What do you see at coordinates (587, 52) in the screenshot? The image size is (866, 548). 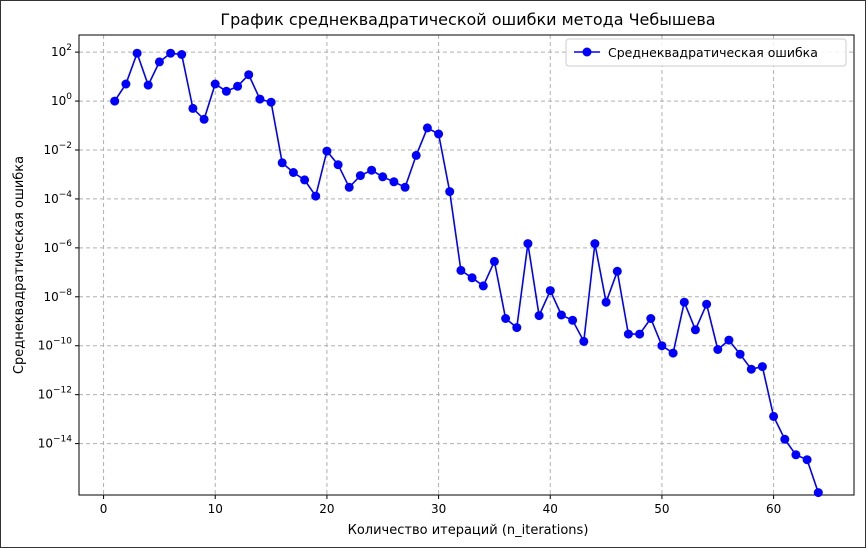 I see `legend-marker` at bounding box center [587, 52].